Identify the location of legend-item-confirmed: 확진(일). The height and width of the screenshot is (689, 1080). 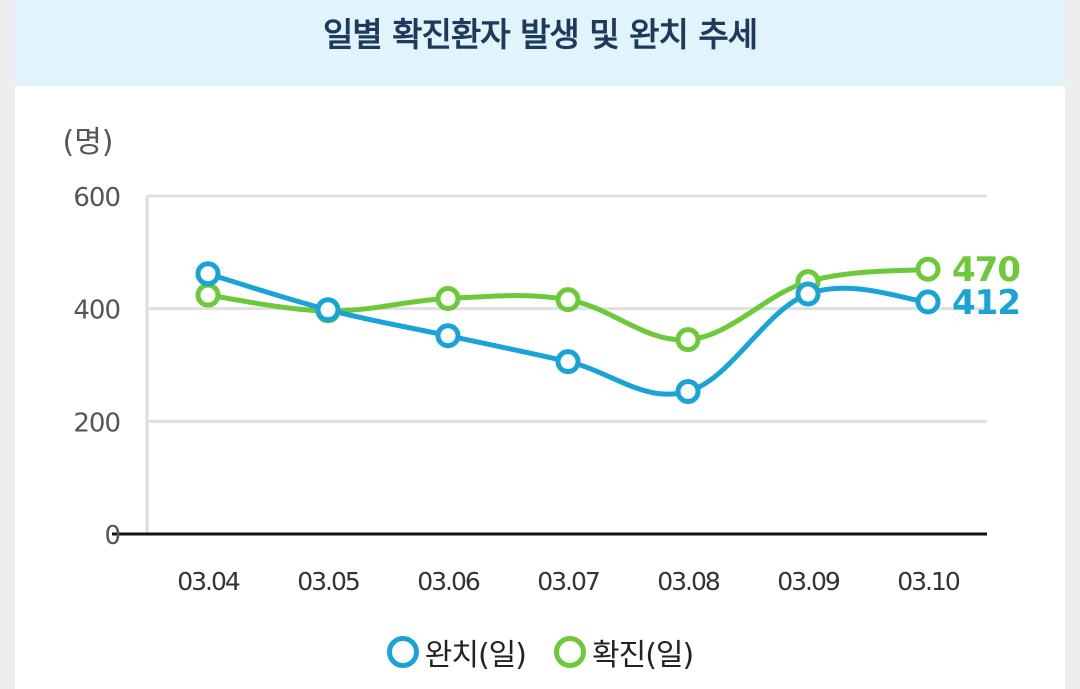
(624, 652).